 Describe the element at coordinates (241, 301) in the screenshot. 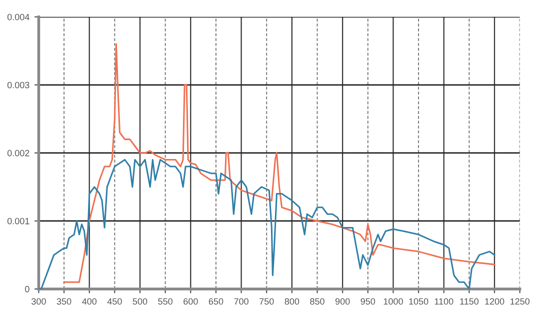

I see `x-tick-label: 700` at that location.